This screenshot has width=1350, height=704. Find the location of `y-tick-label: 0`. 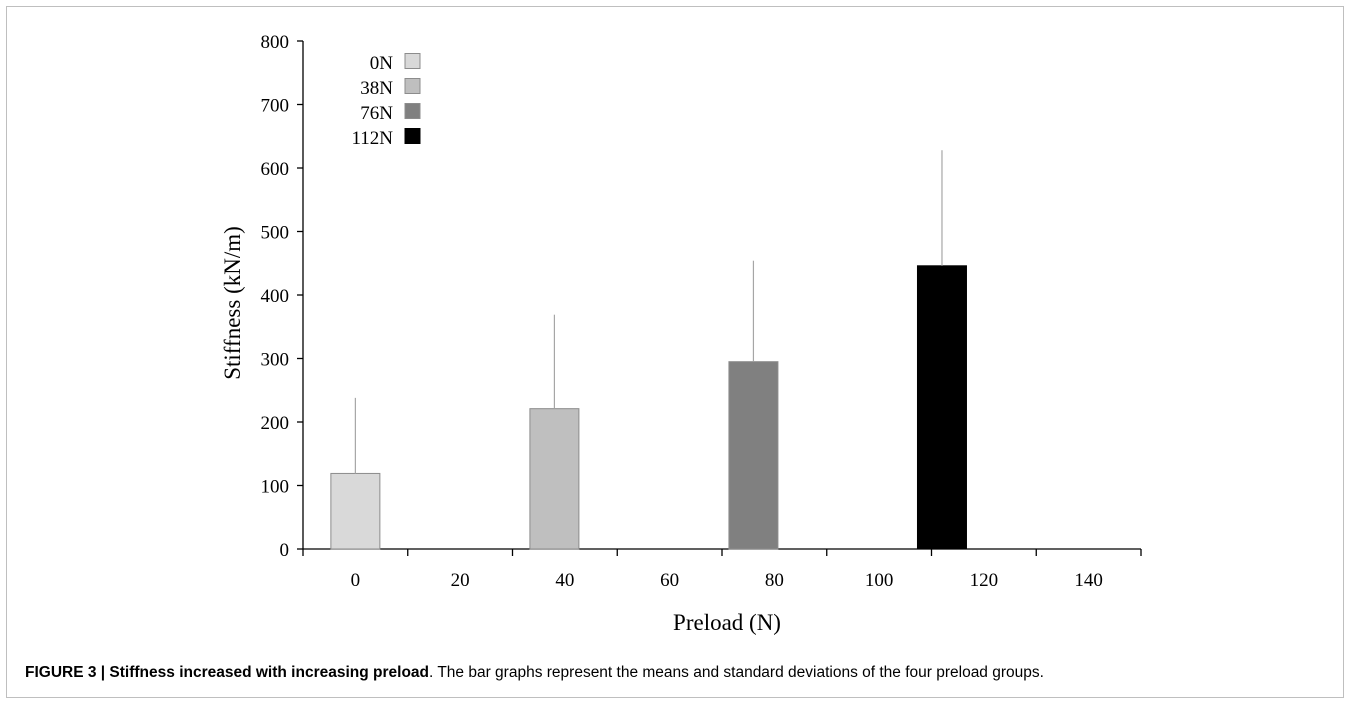

y-tick-label: 0 is located at coordinates (285, 550).